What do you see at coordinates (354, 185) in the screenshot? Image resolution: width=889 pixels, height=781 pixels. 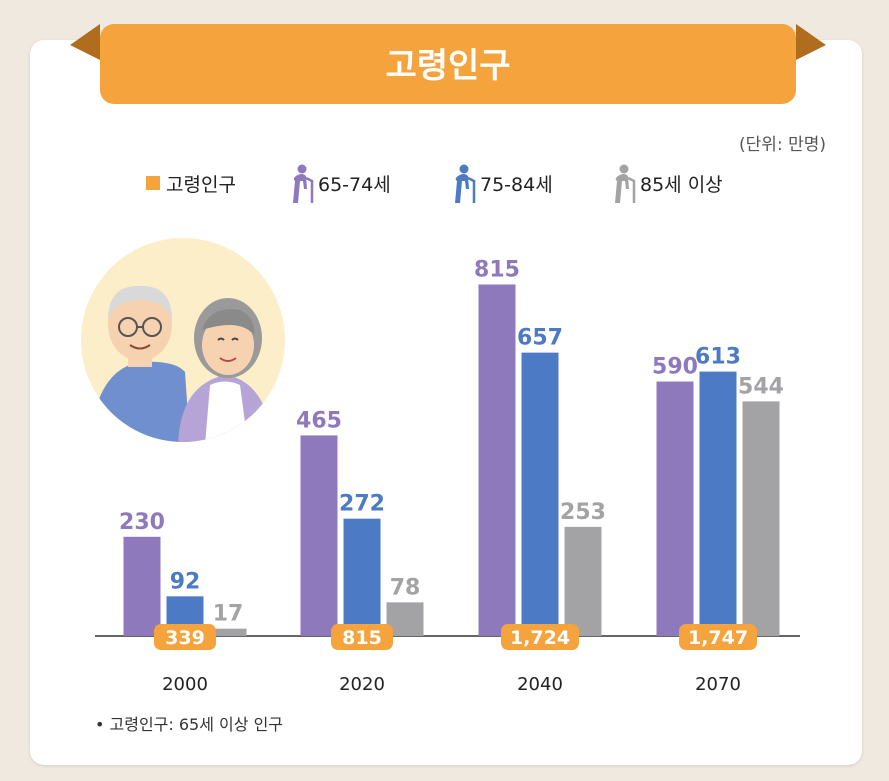 I see `legend-label-65-74: 65-74세` at bounding box center [354, 185].